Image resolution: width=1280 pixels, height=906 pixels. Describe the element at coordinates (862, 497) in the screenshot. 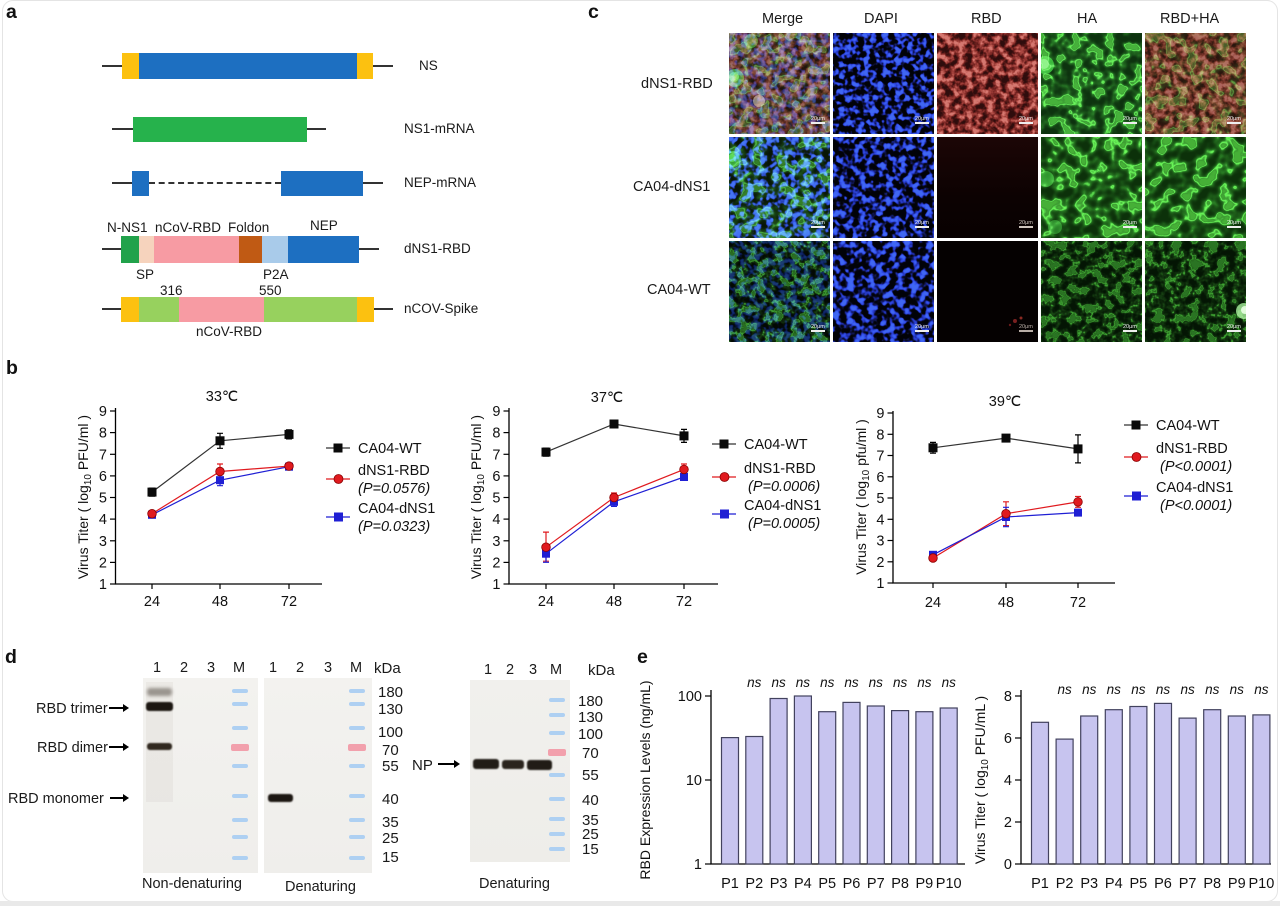

I see `svg-text: Virus Titer ( log10 pfu/ml )` at that location.